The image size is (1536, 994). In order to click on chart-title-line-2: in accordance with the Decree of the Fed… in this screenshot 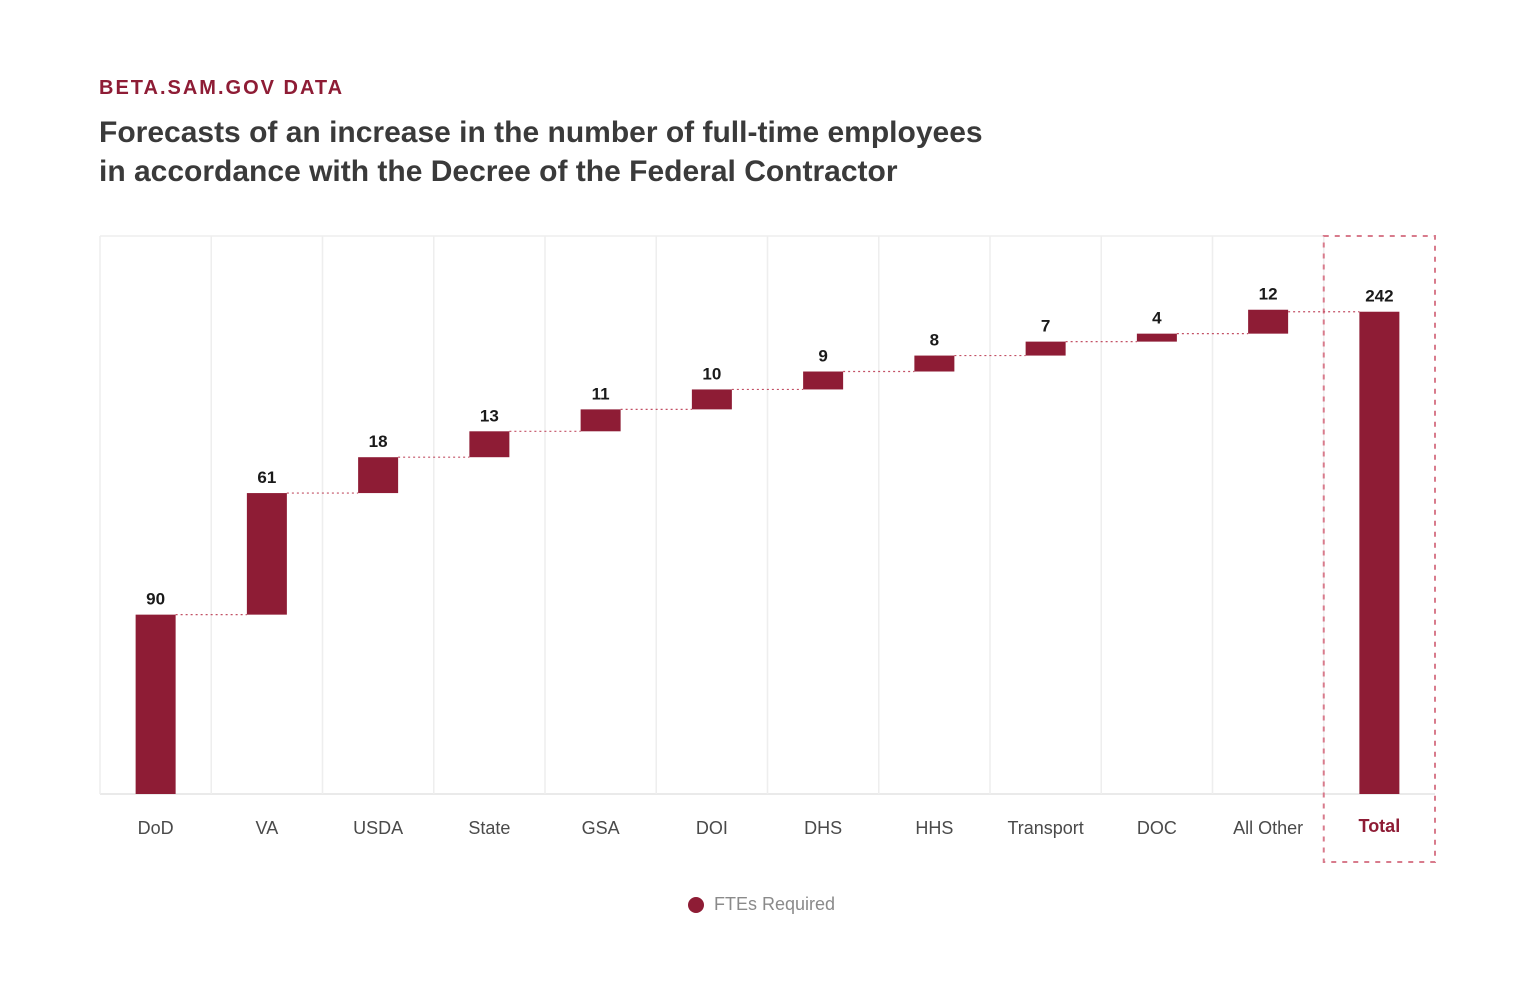, I will do `click(498, 171)`.